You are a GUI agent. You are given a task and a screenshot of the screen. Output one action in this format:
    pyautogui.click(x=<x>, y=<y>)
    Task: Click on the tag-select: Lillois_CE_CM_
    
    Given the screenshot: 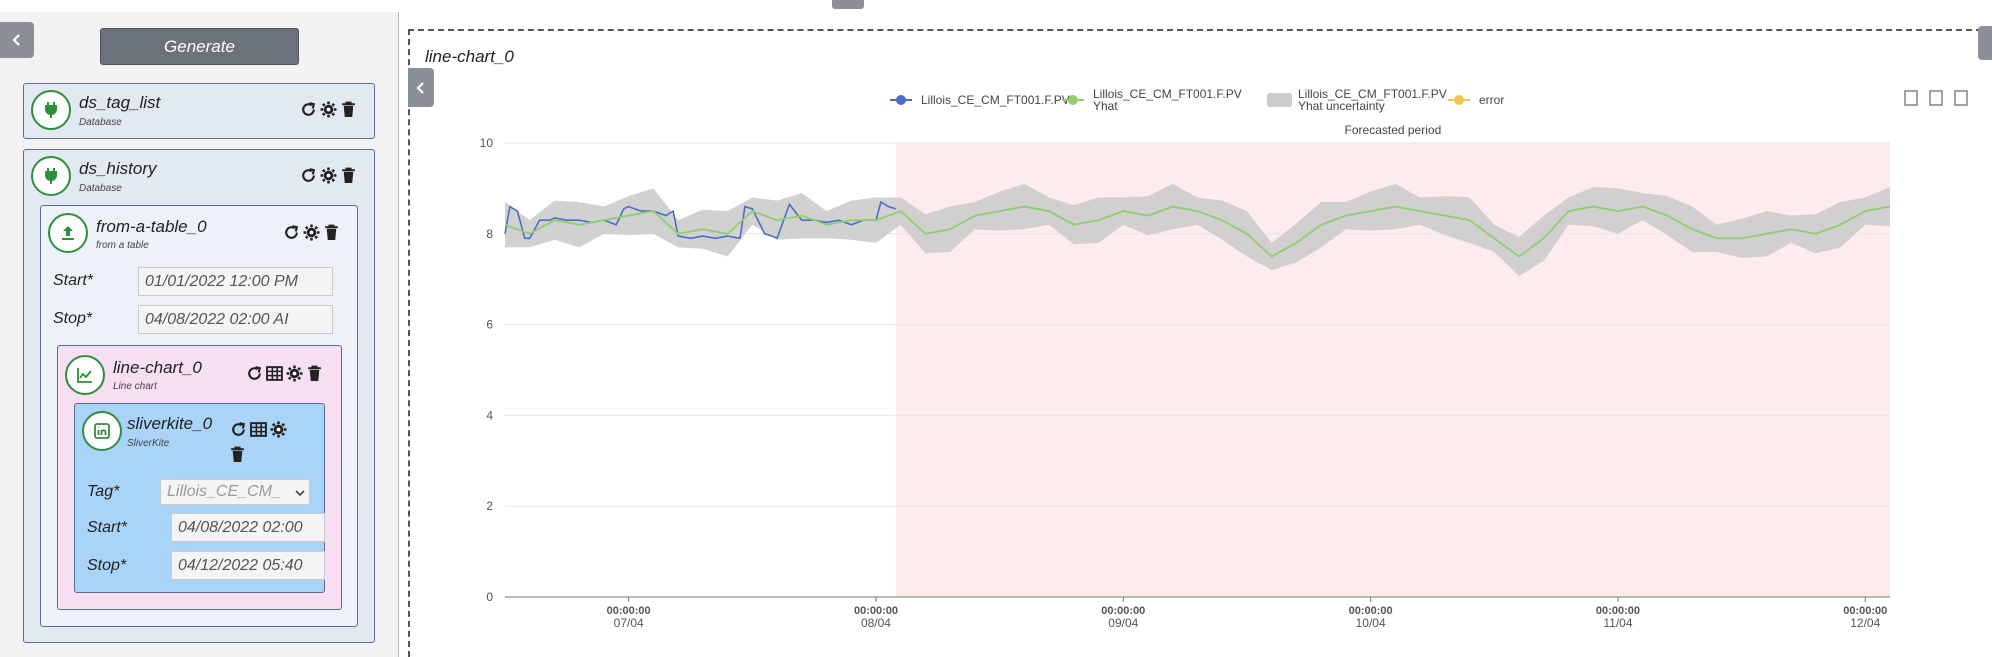 What is the action you would take?
    pyautogui.click(x=235, y=492)
    